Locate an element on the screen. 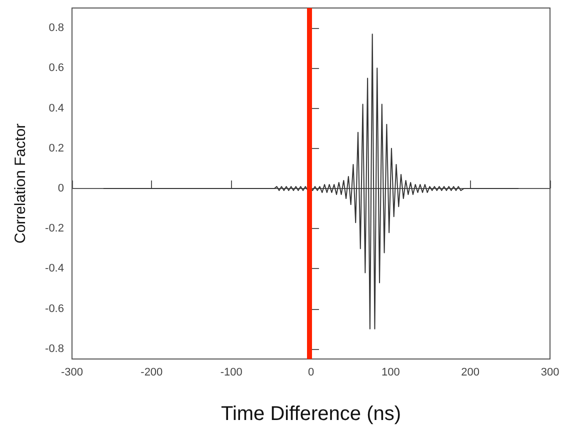 The image size is (566, 436). y-tick-label: 0.8 is located at coordinates (56, 28).